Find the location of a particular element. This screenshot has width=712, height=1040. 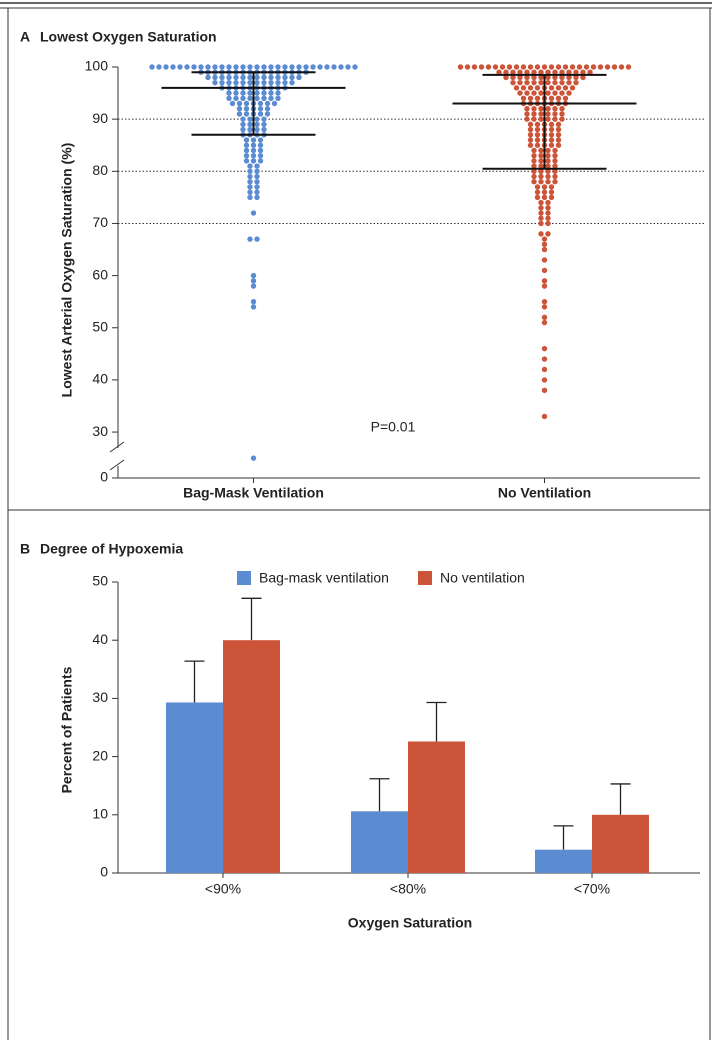

panel-title: Lowest Oxygen Saturation is located at coordinates (128, 37).